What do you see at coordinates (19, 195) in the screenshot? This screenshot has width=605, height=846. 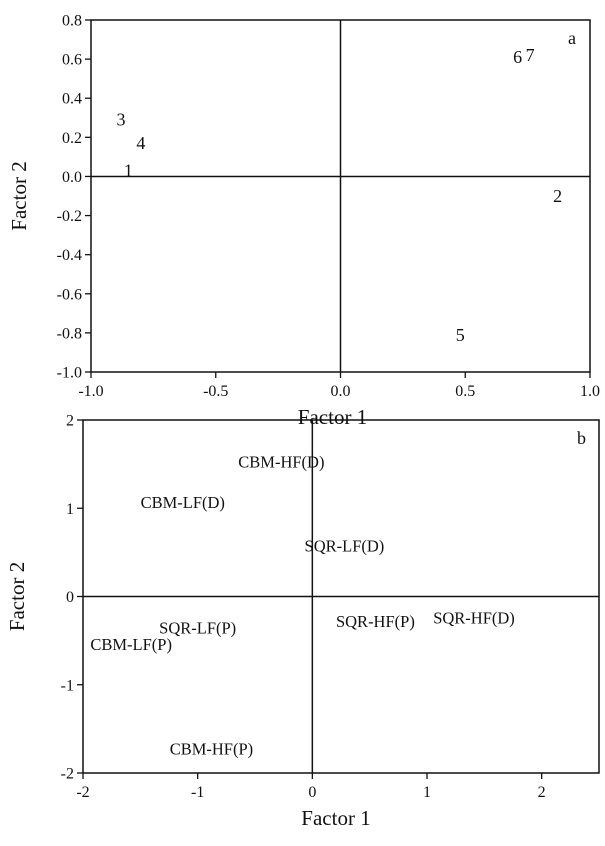 I see `panel-a-y-axis-label: Factor 2` at bounding box center [19, 195].